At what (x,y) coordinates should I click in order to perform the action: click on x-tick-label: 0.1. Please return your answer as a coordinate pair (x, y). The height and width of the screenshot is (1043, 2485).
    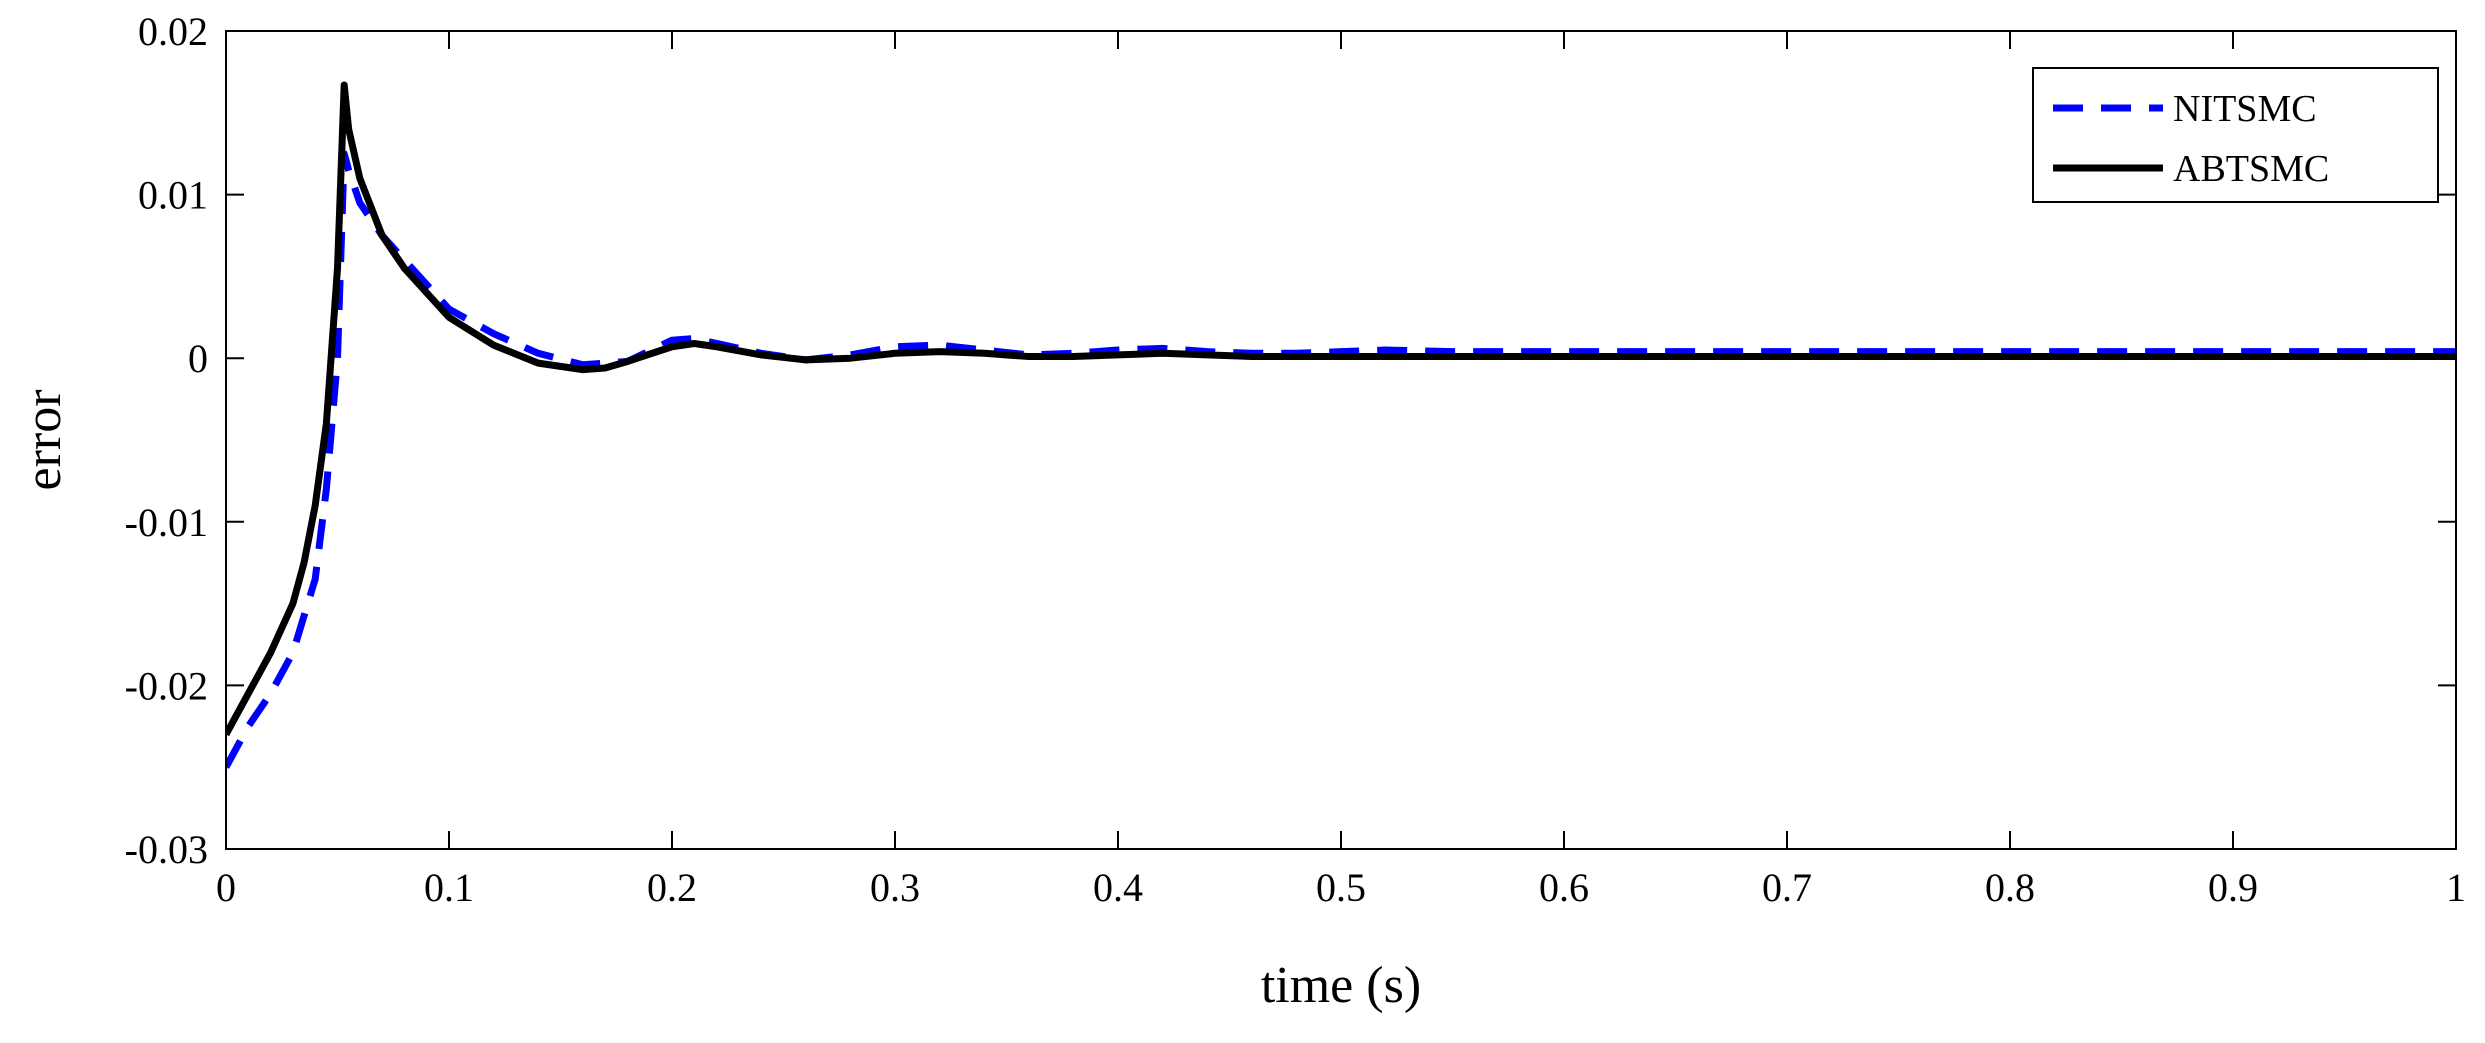
    Looking at the image, I should click on (449, 887).